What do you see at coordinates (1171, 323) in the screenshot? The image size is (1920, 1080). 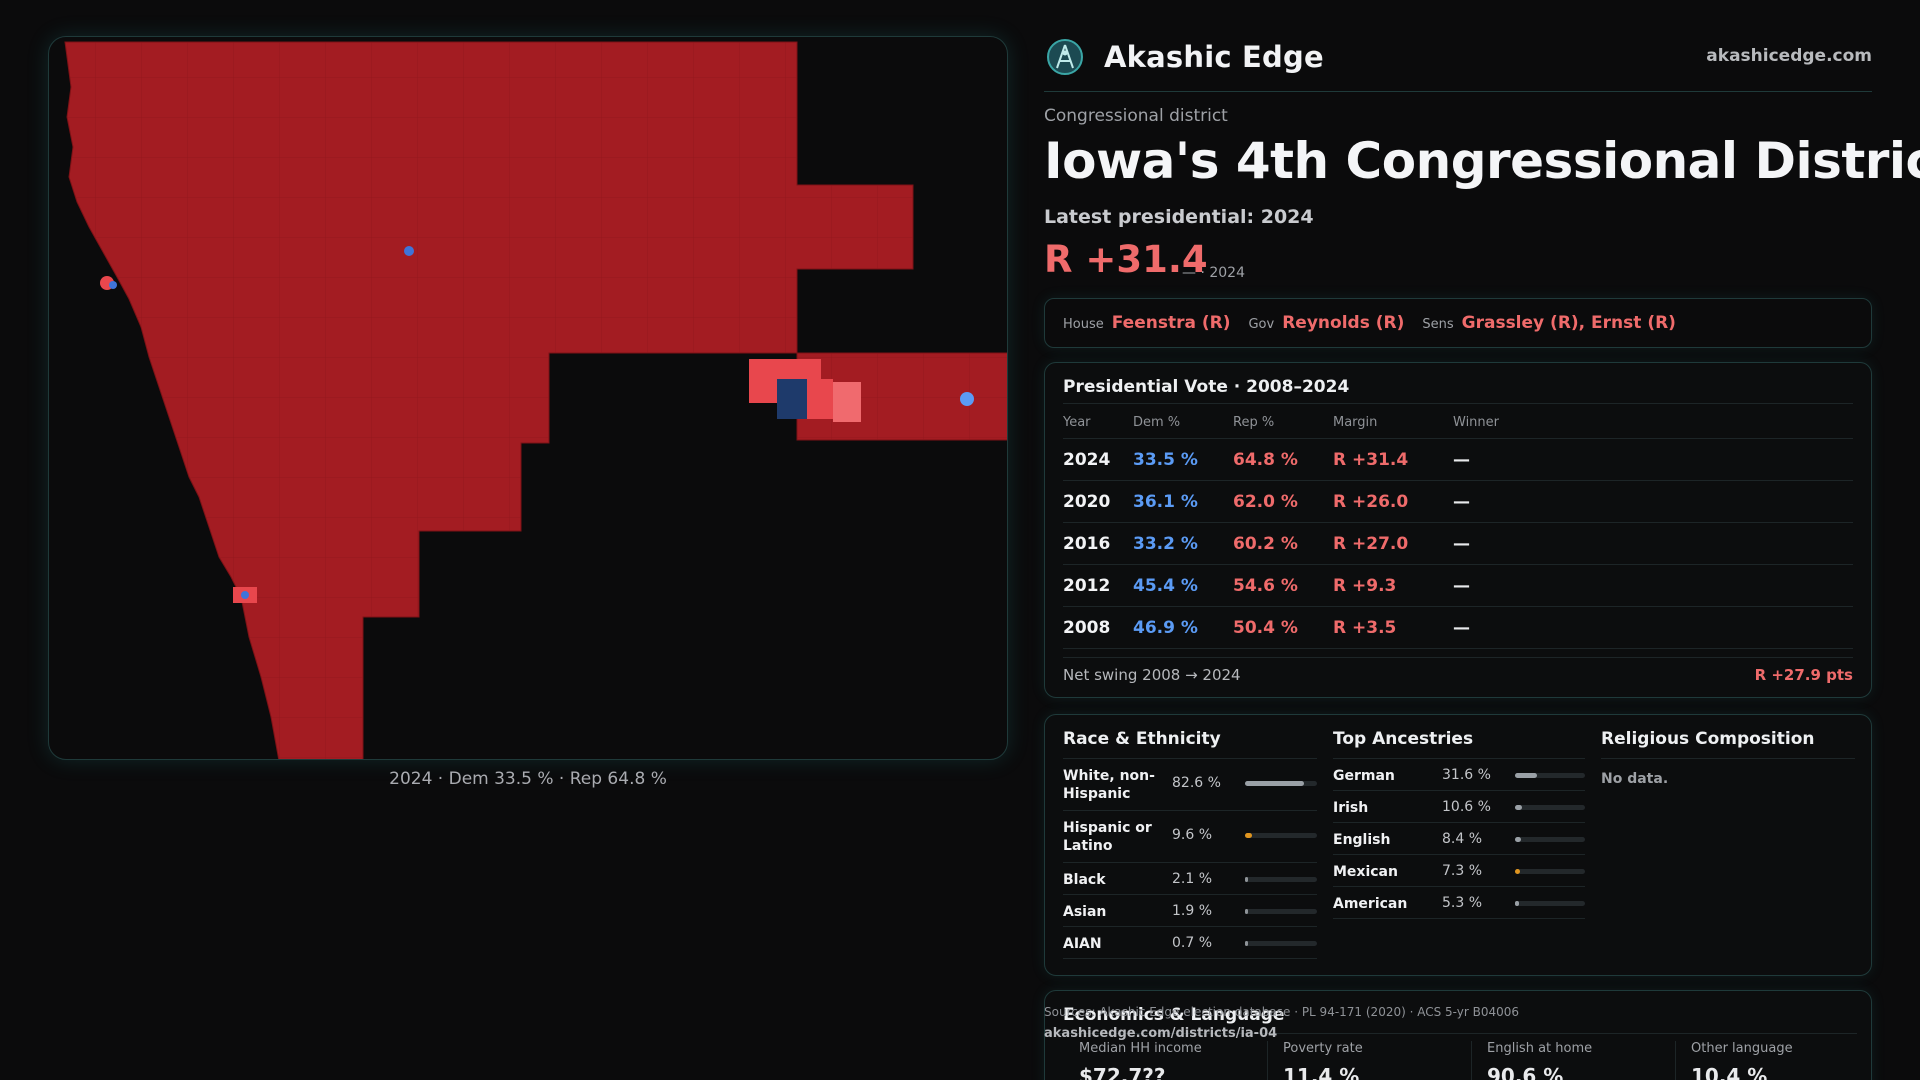 I see `official-value: Feenstra (R)` at bounding box center [1171, 323].